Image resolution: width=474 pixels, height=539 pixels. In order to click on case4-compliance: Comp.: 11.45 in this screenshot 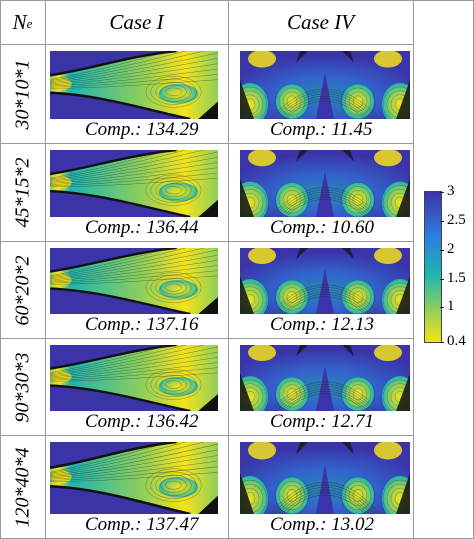, I will do `click(321, 129)`.